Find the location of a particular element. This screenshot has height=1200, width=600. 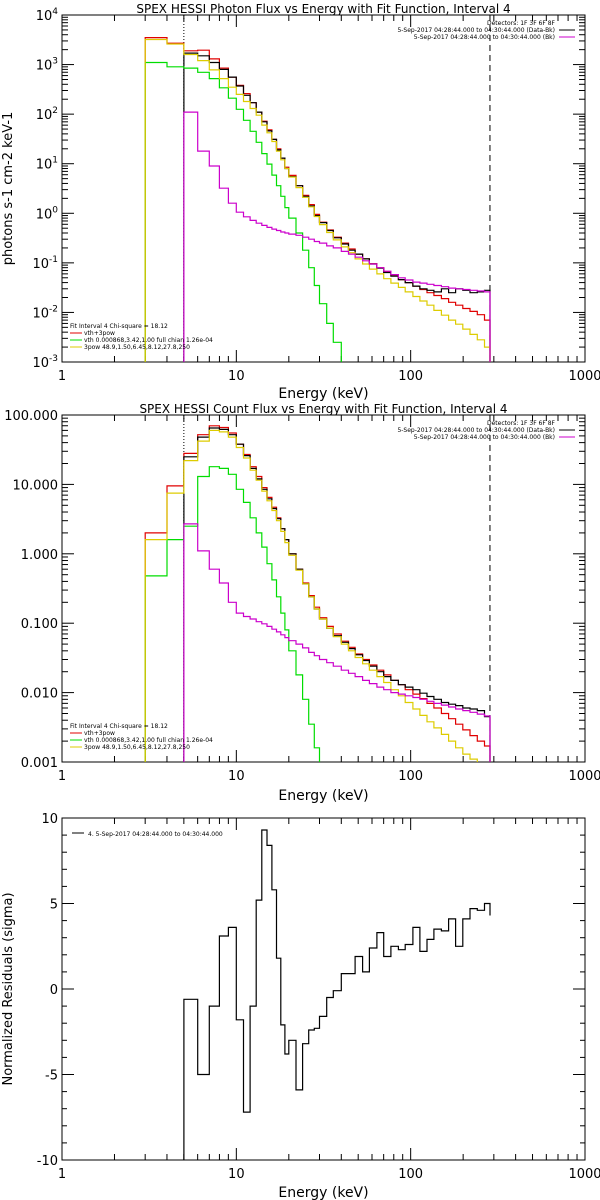

y-axis-label: Normalized Residuals (sigma) is located at coordinates (8, 988).